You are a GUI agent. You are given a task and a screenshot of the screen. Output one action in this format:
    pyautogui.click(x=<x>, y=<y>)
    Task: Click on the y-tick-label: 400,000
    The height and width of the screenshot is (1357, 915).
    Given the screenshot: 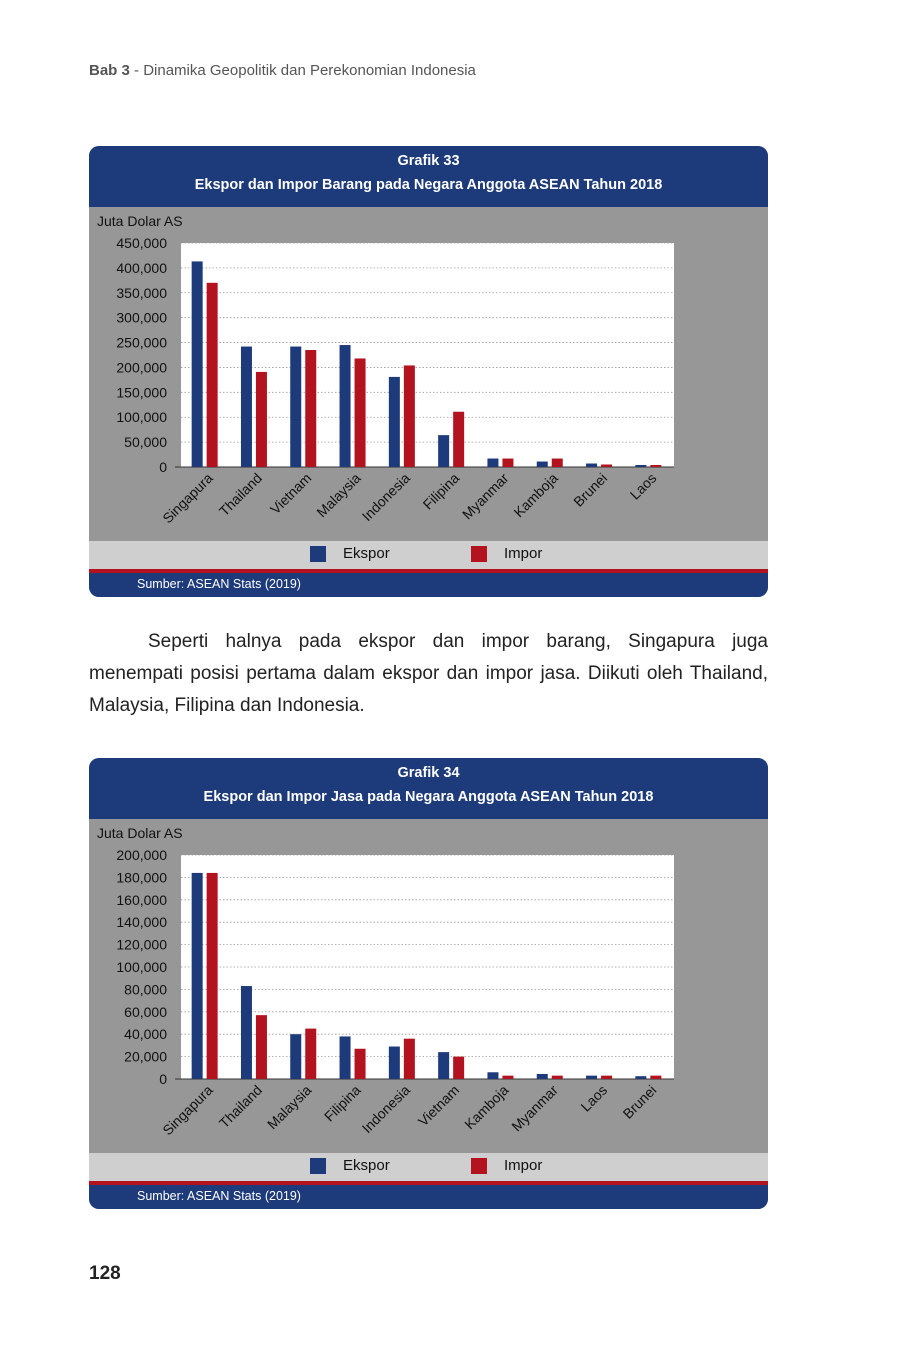 What is the action you would take?
    pyautogui.click(x=141, y=268)
    